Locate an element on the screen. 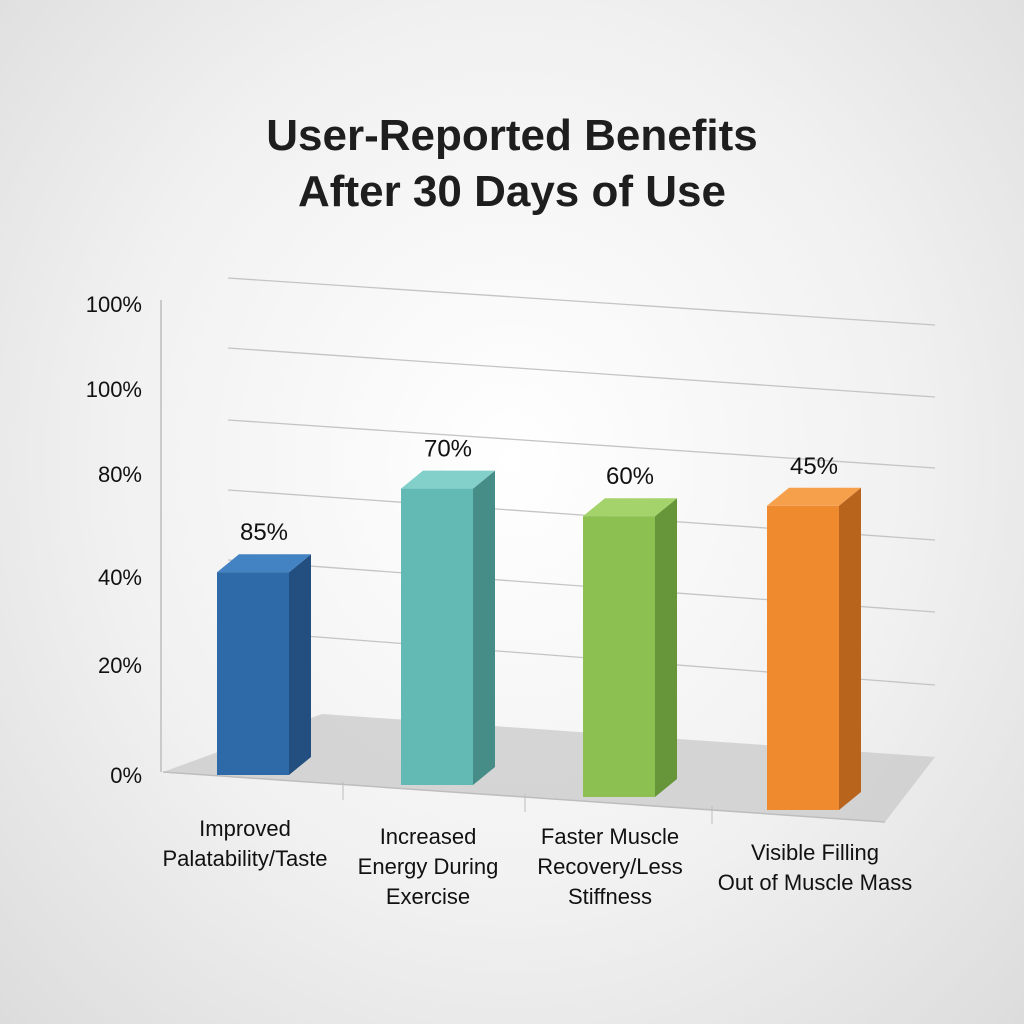  x-category-label-line: Out of Muscle Mass is located at coordinates (815, 882).